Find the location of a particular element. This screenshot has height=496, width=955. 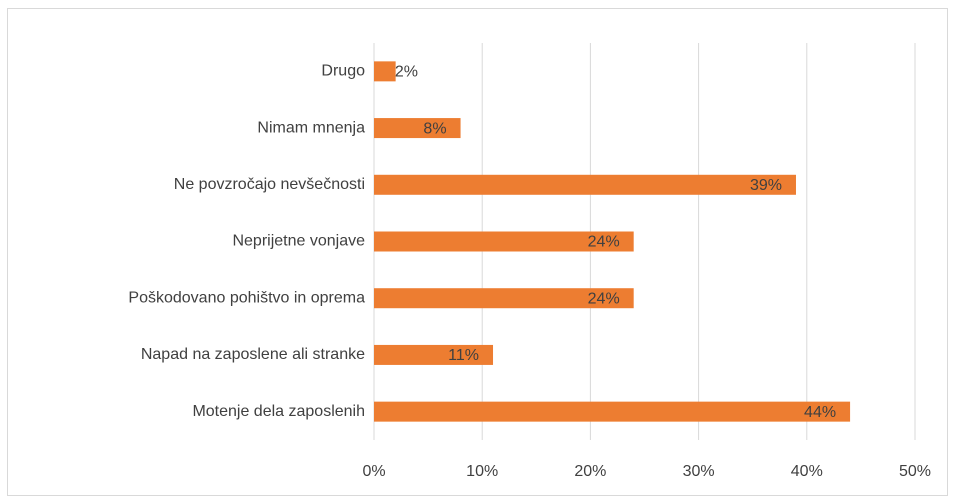

data-label: 11% is located at coordinates (463, 355).